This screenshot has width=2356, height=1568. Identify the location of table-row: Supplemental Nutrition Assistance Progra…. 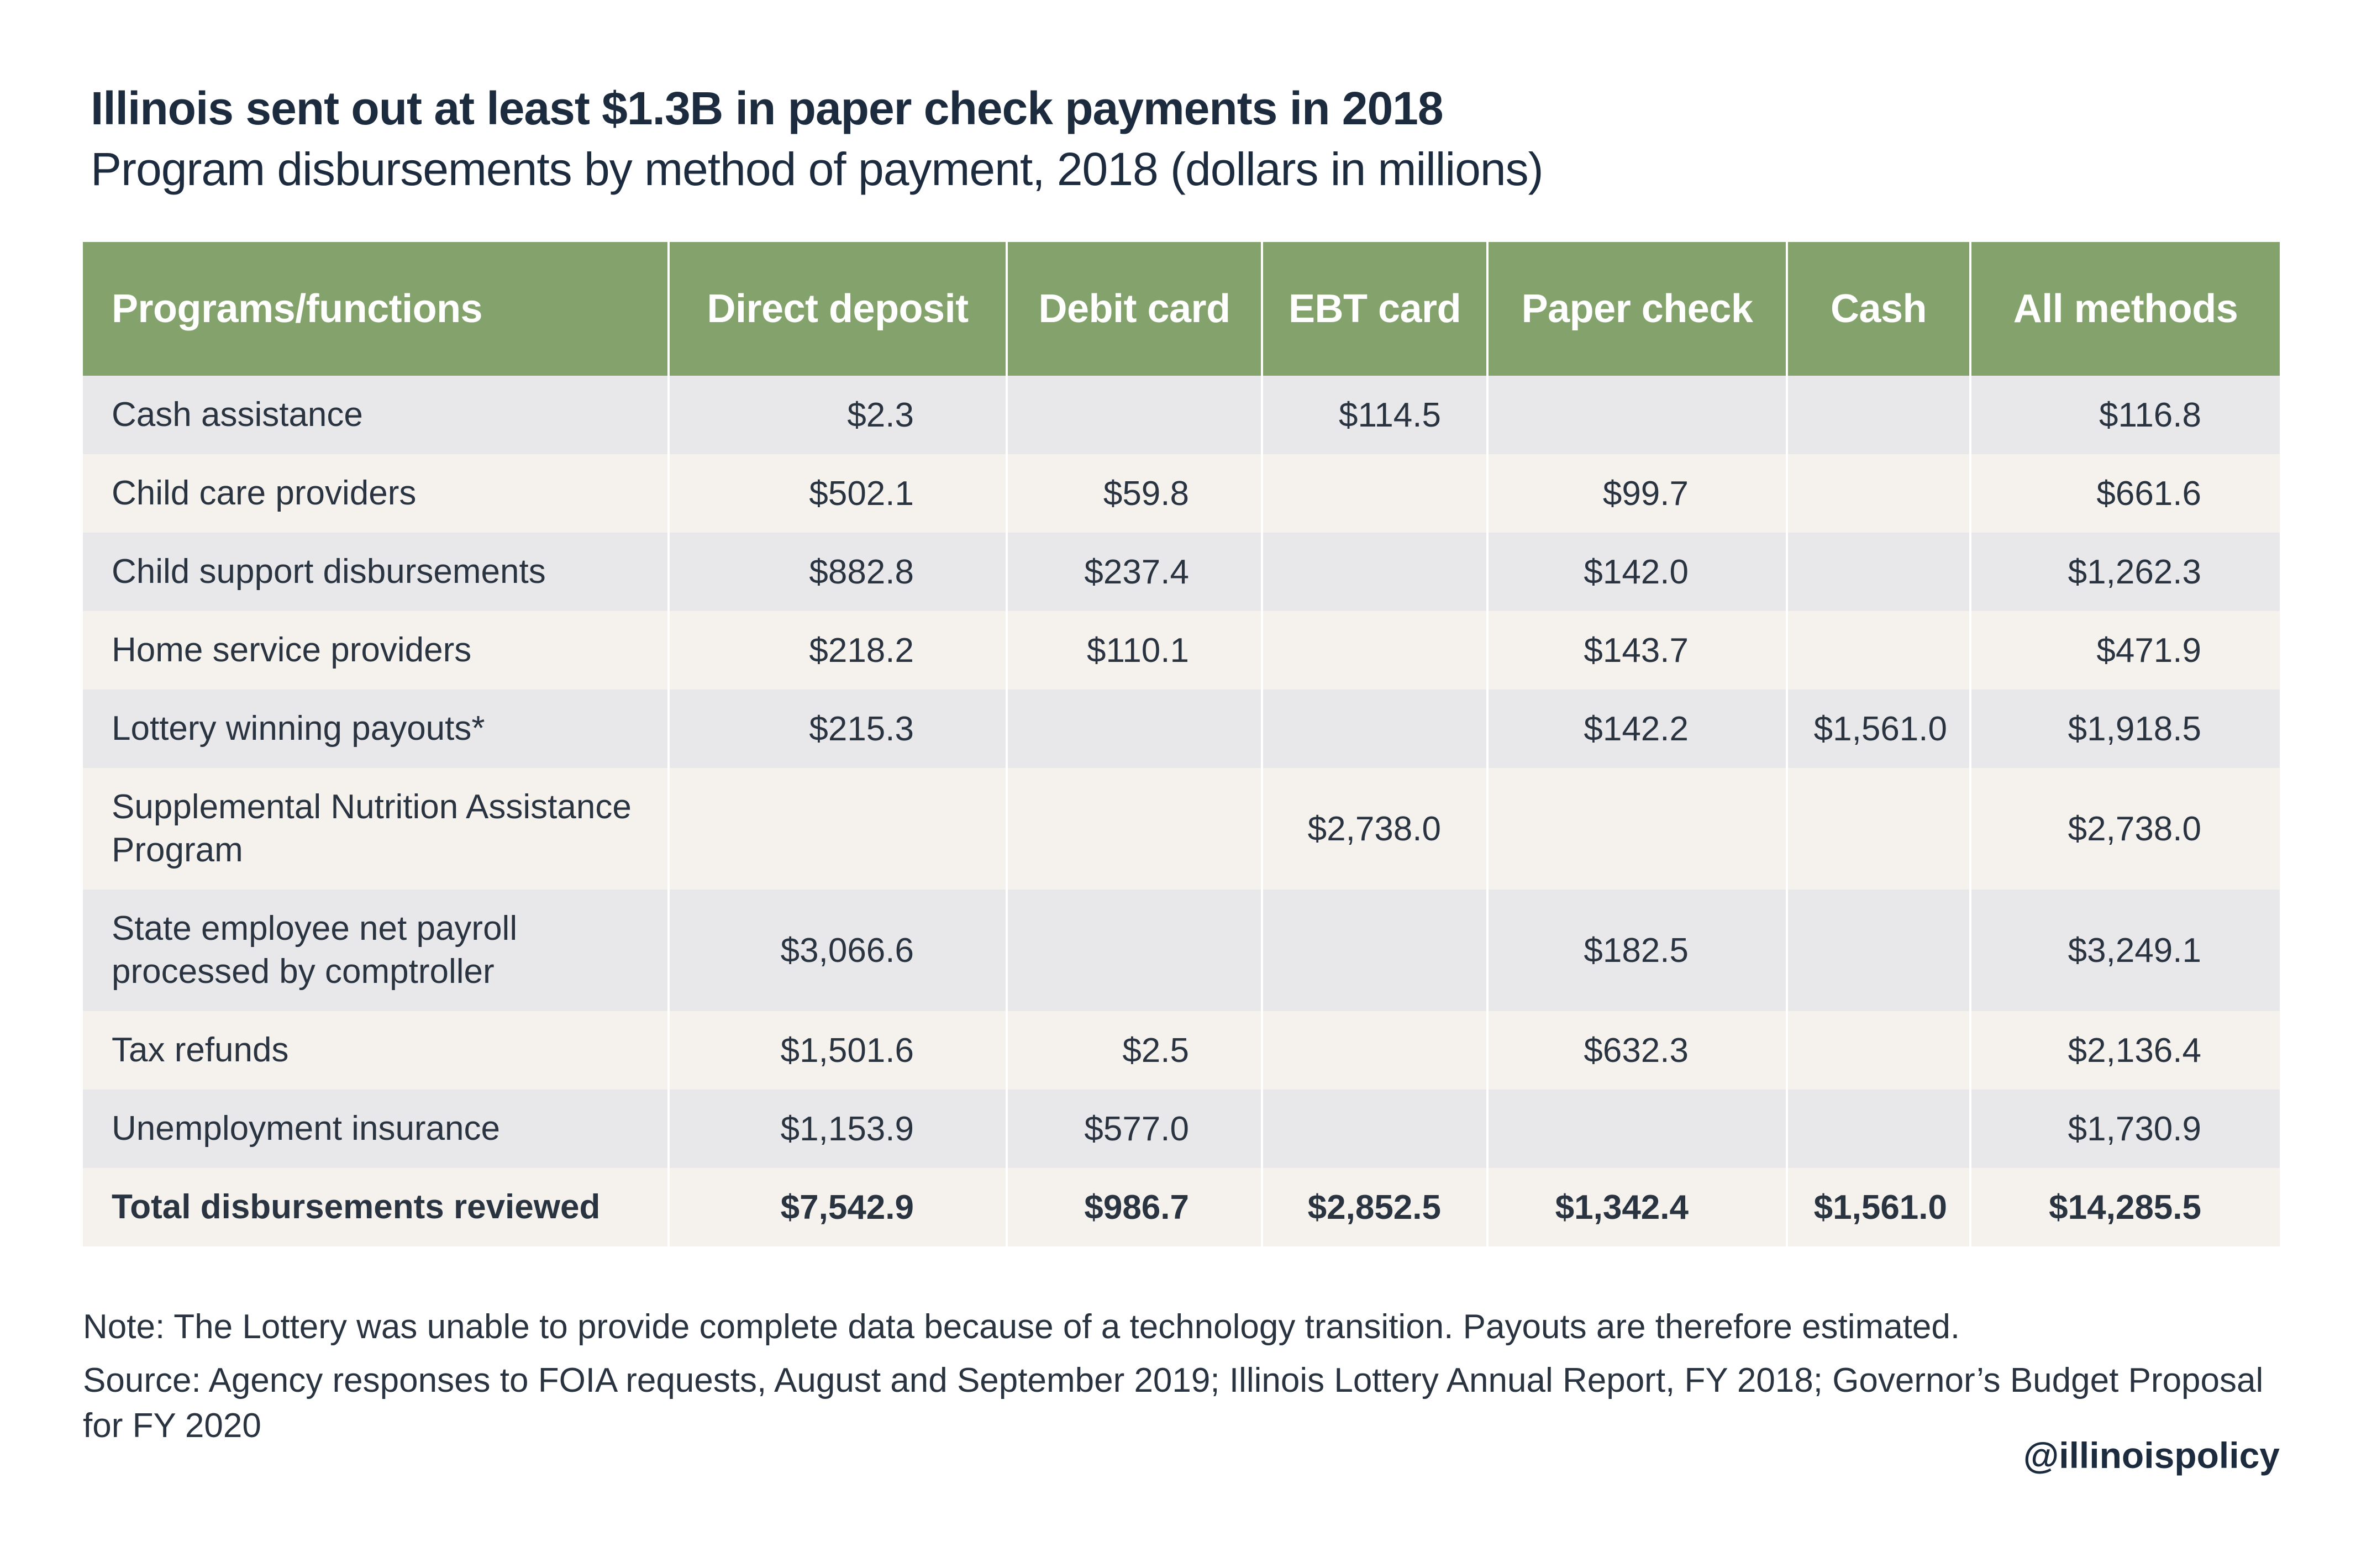
(1181, 829).